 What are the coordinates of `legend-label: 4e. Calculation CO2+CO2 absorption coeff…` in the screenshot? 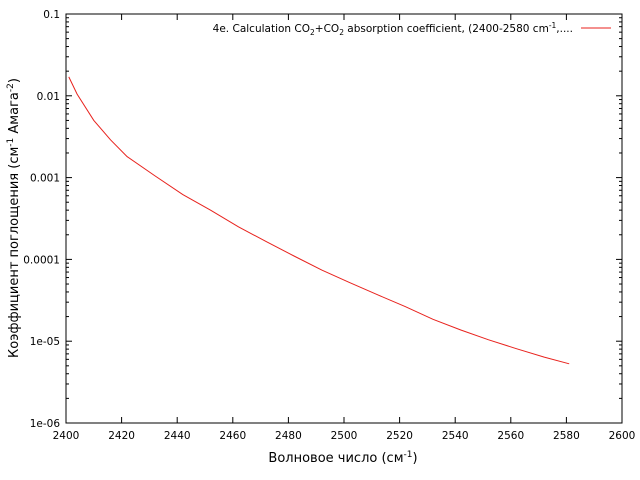 It's located at (393, 29).